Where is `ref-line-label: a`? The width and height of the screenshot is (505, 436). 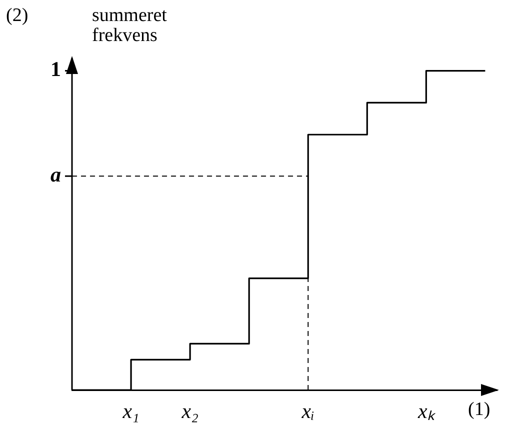
ref-line-label: a is located at coordinates (55, 174).